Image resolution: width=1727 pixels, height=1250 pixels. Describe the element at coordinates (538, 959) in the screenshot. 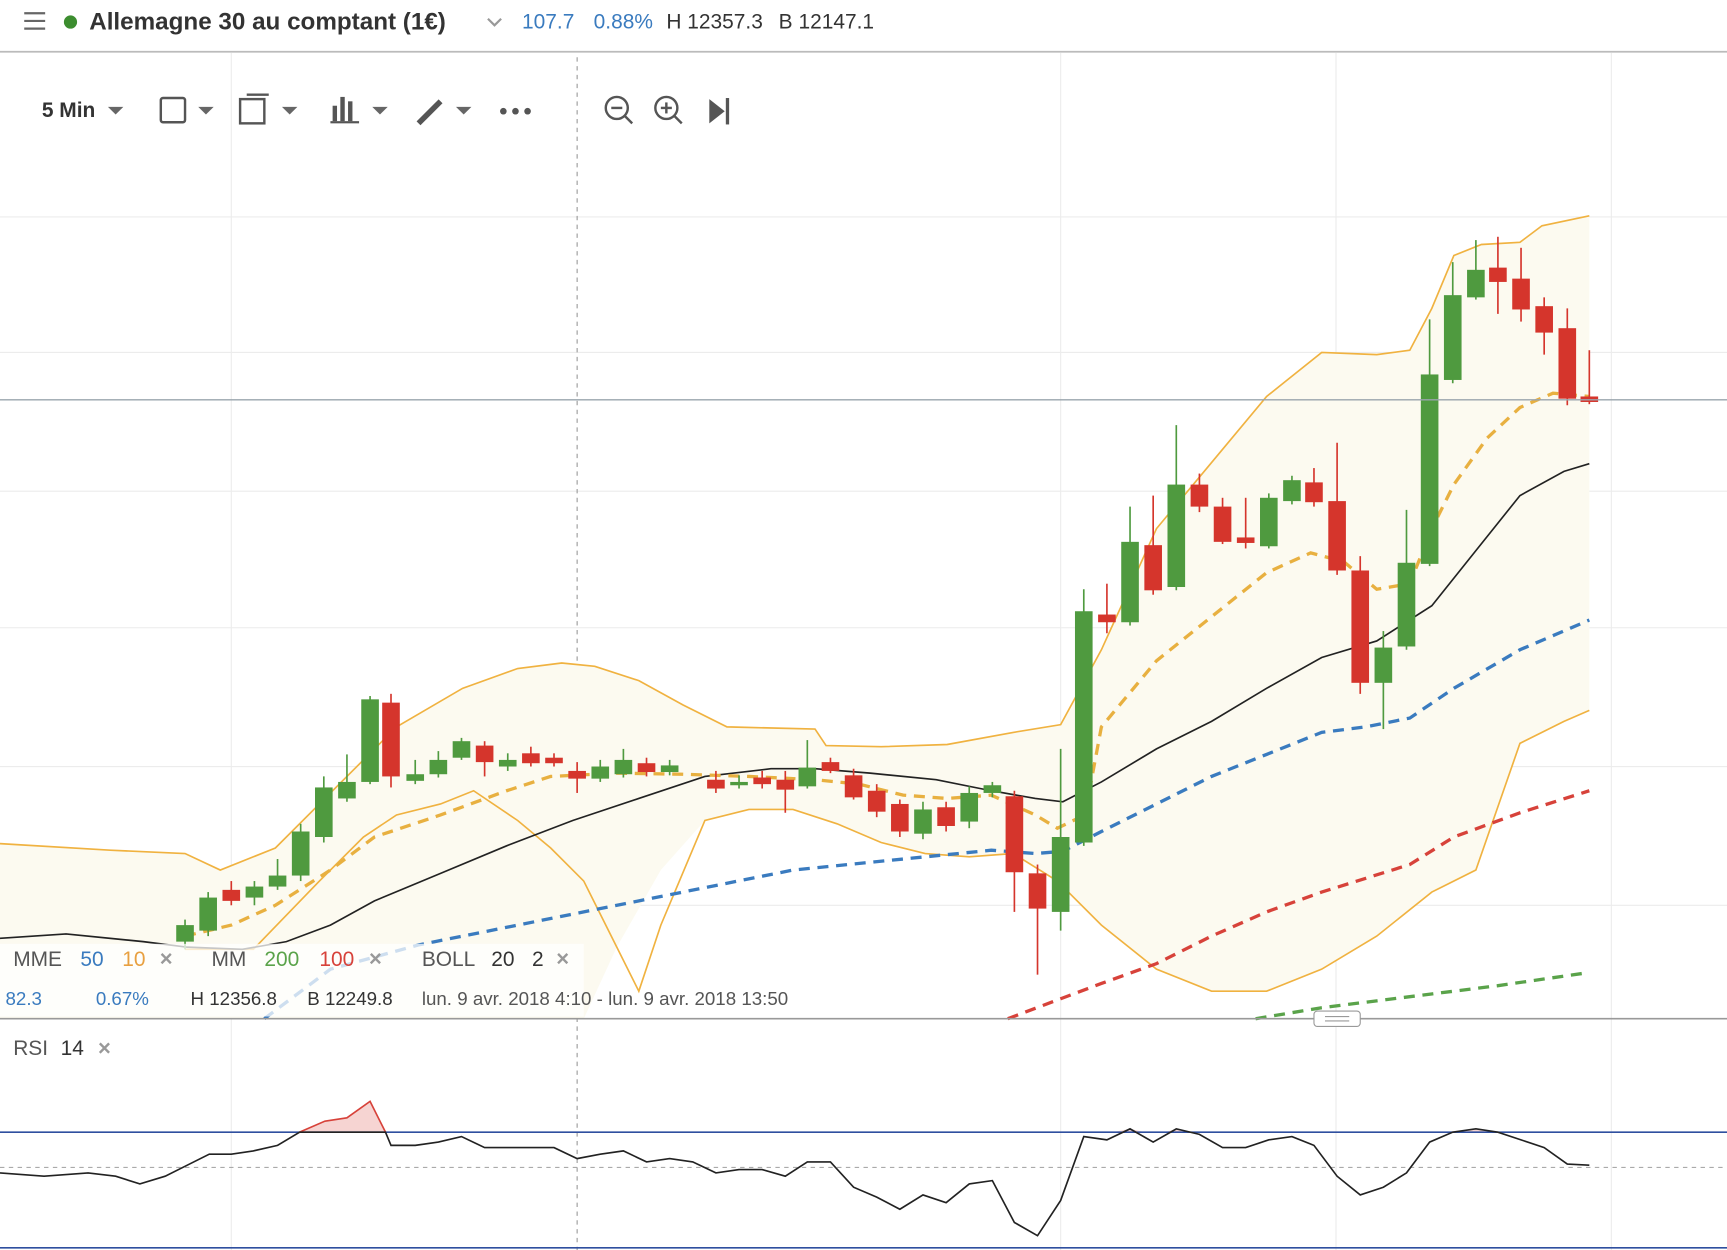

I see `boll-deviation: 2` at that location.